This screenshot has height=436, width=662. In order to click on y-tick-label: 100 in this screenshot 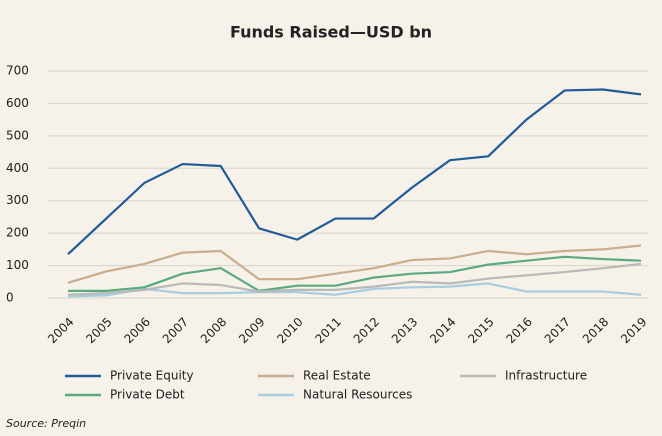, I will do `click(17, 265)`.